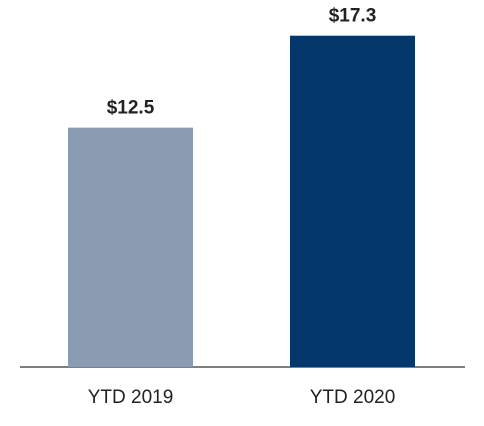 The height and width of the screenshot is (426, 484). I want to click on x-tick-label: YTD 2019, so click(131, 397).